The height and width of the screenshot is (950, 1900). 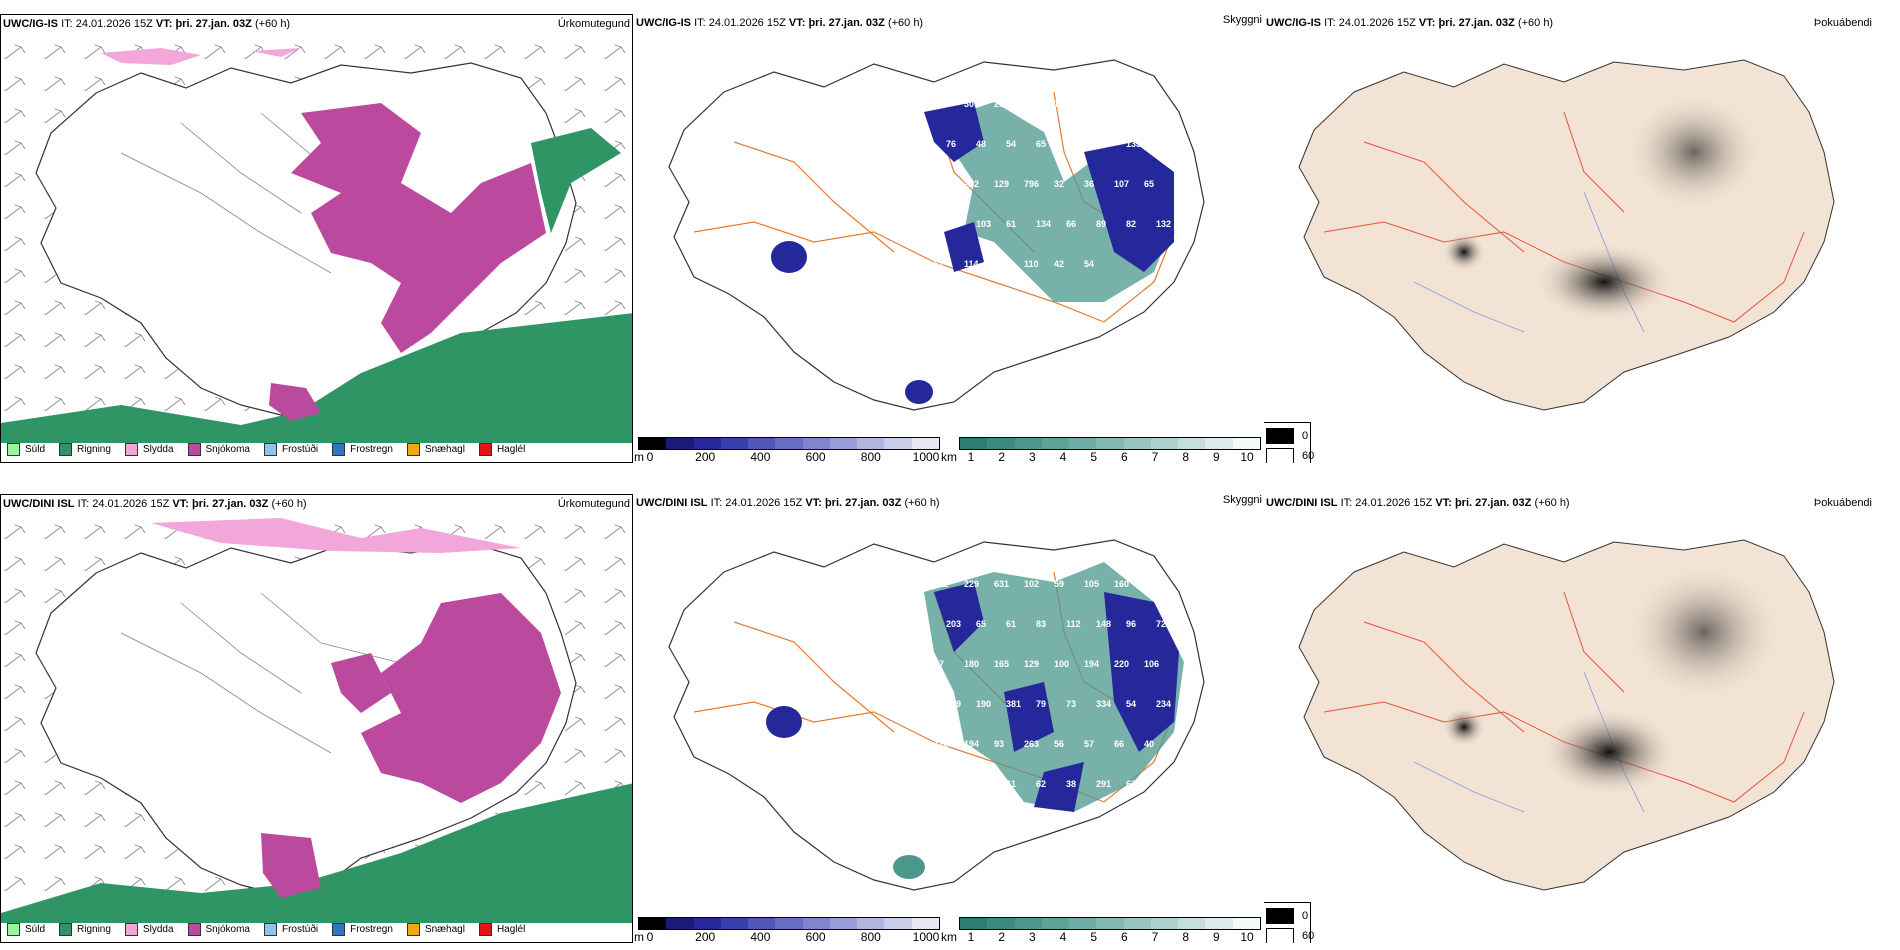 I want to click on visibility-value-label: 266, so click(x=1001, y=104).